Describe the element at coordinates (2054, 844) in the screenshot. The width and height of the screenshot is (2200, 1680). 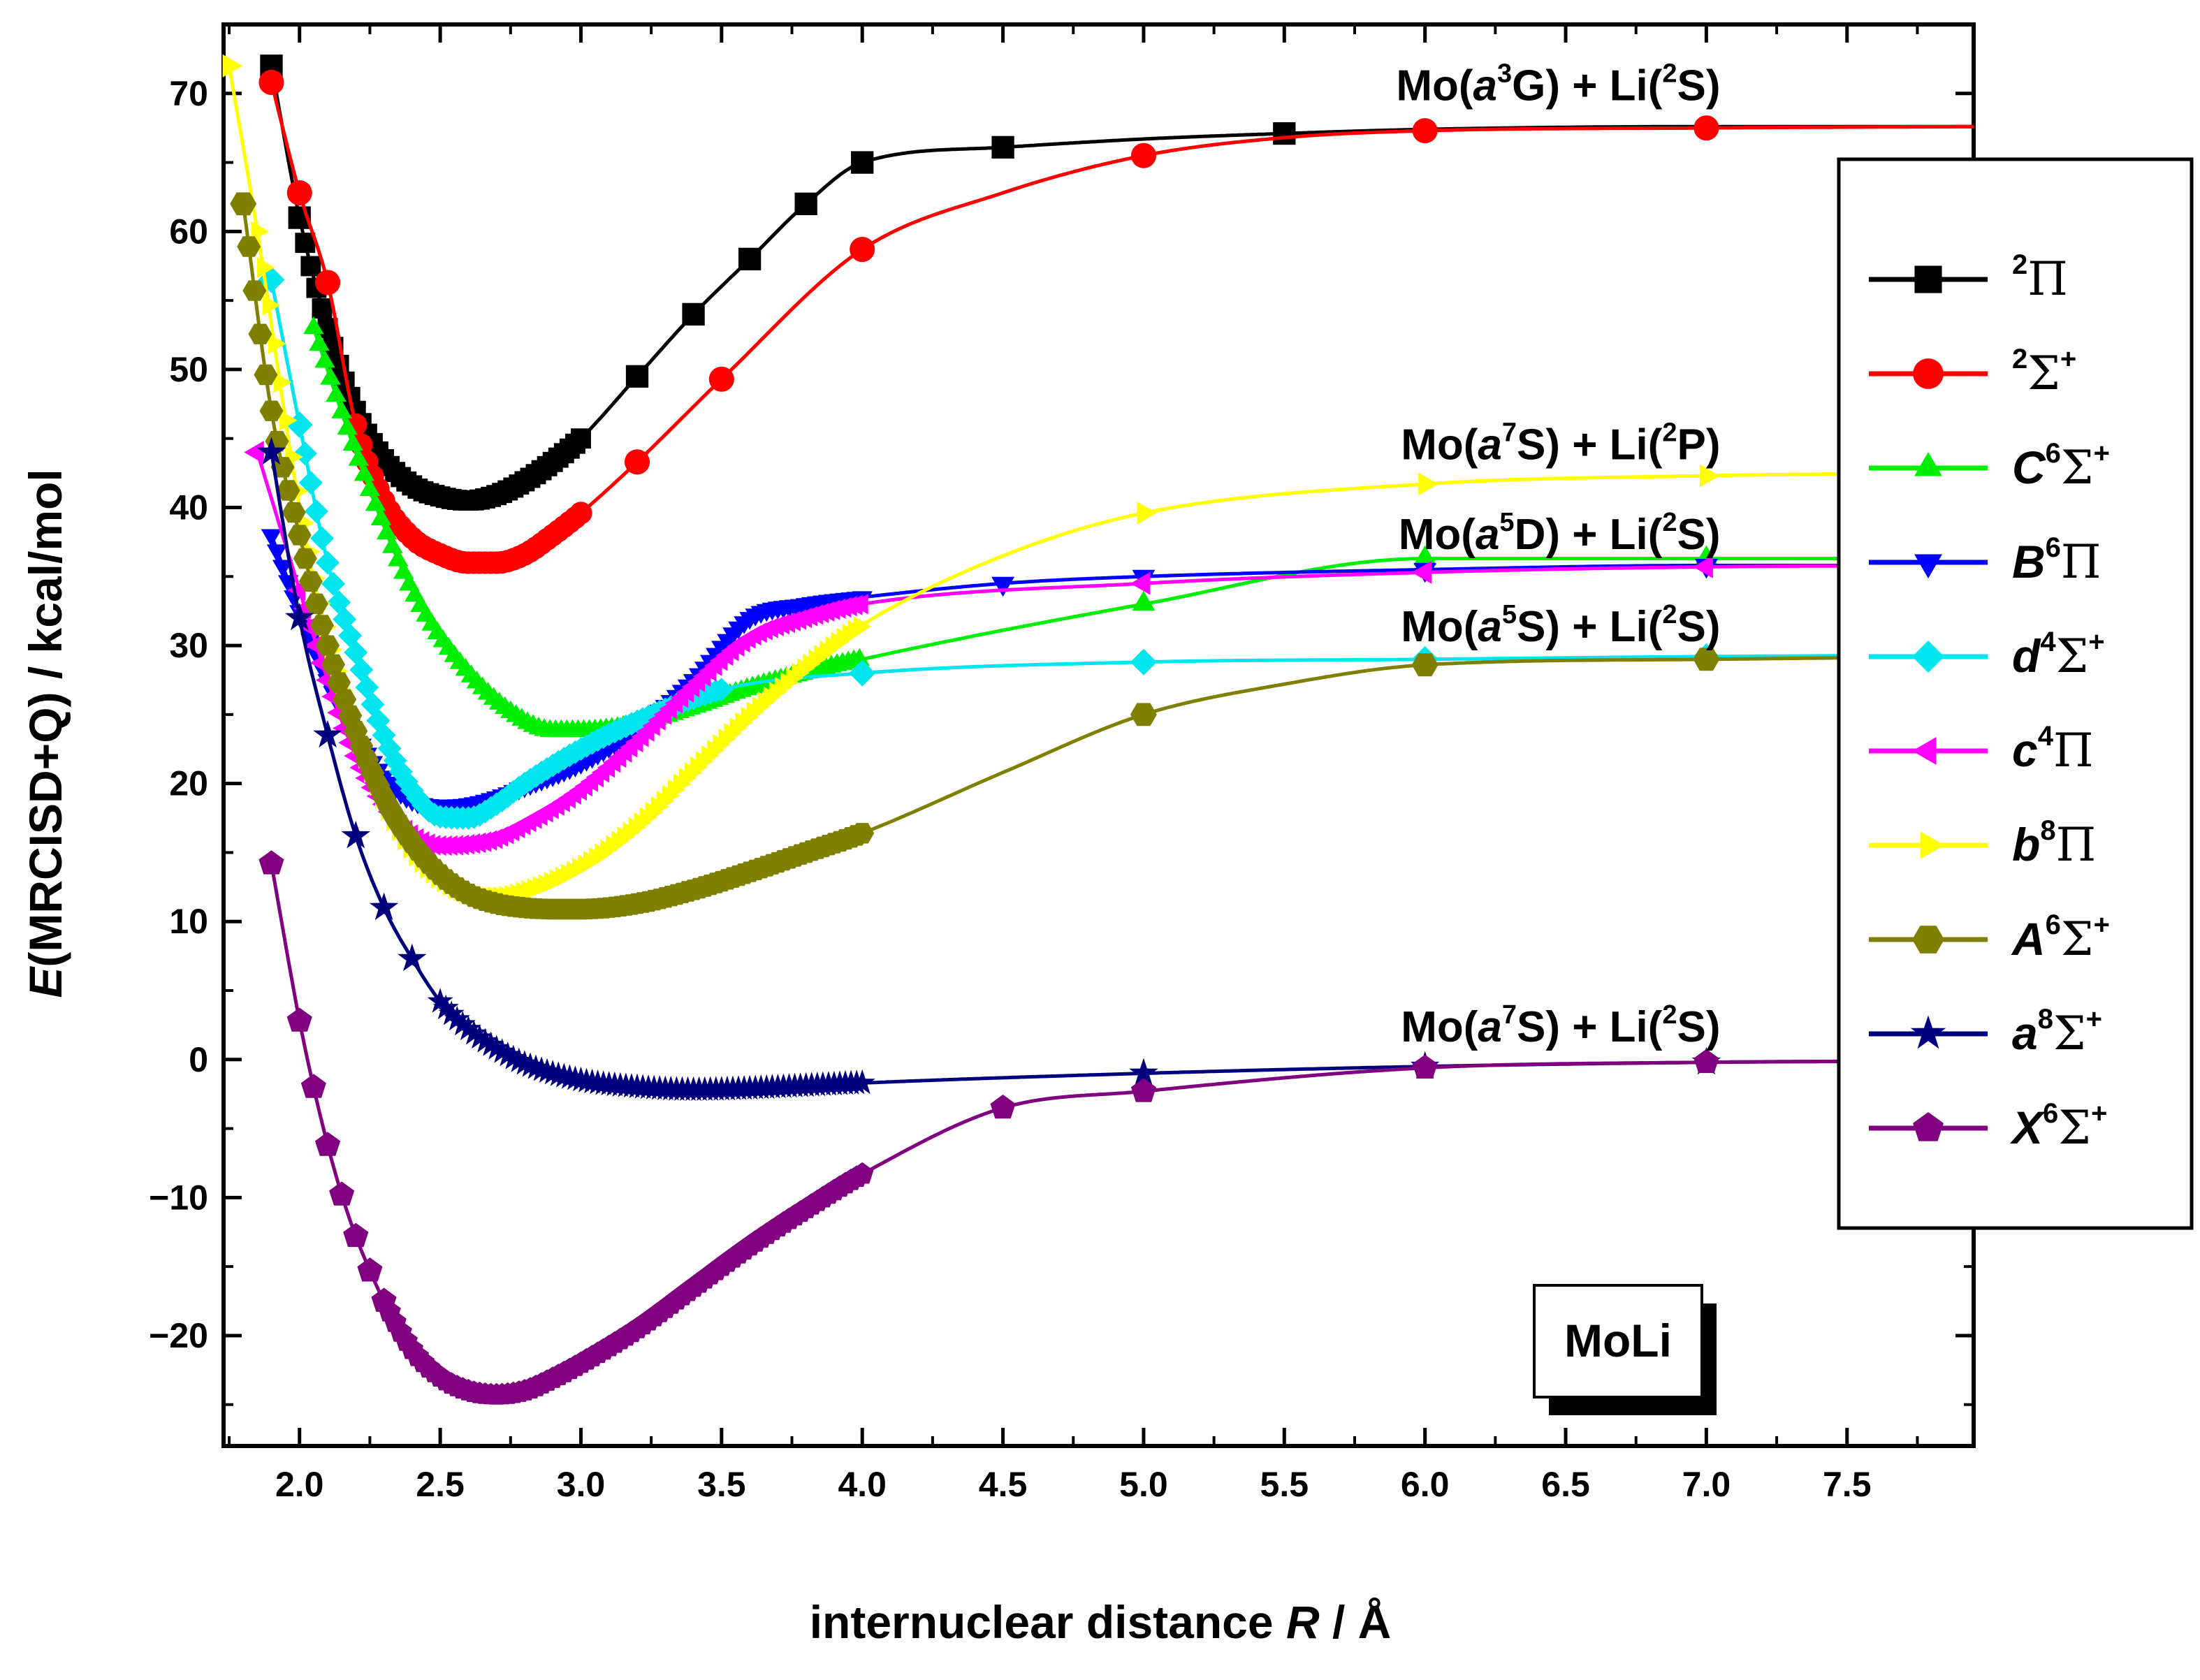
I see `legend-label: b8Π` at that location.